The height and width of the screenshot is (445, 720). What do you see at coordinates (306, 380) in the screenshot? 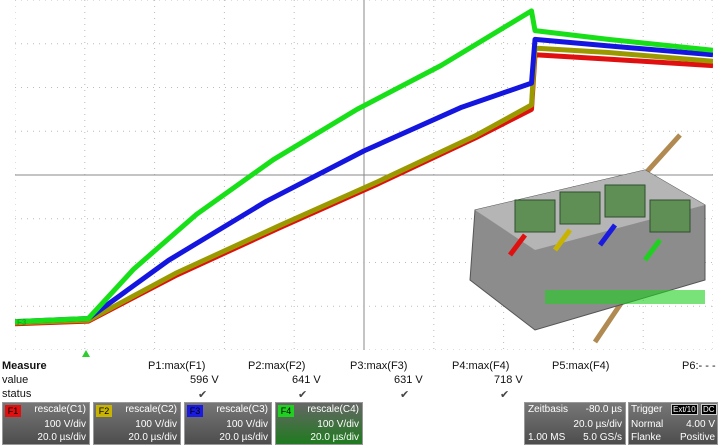
I see `param-value-p2: 641 V` at bounding box center [306, 380].